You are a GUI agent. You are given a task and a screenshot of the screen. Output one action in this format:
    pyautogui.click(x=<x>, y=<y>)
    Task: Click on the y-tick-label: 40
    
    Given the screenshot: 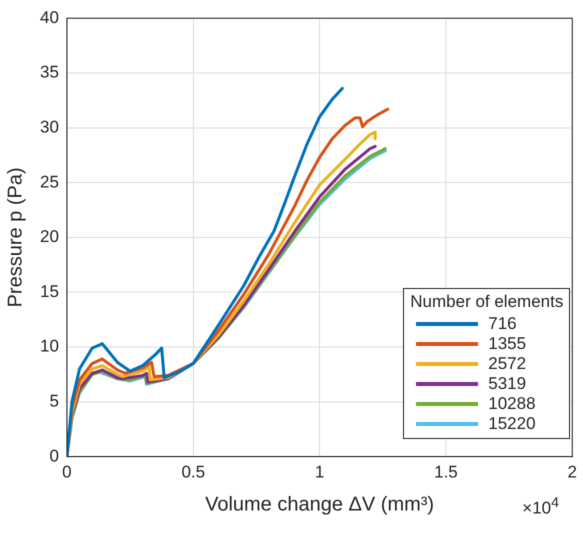 What is the action you would take?
    pyautogui.click(x=49, y=17)
    